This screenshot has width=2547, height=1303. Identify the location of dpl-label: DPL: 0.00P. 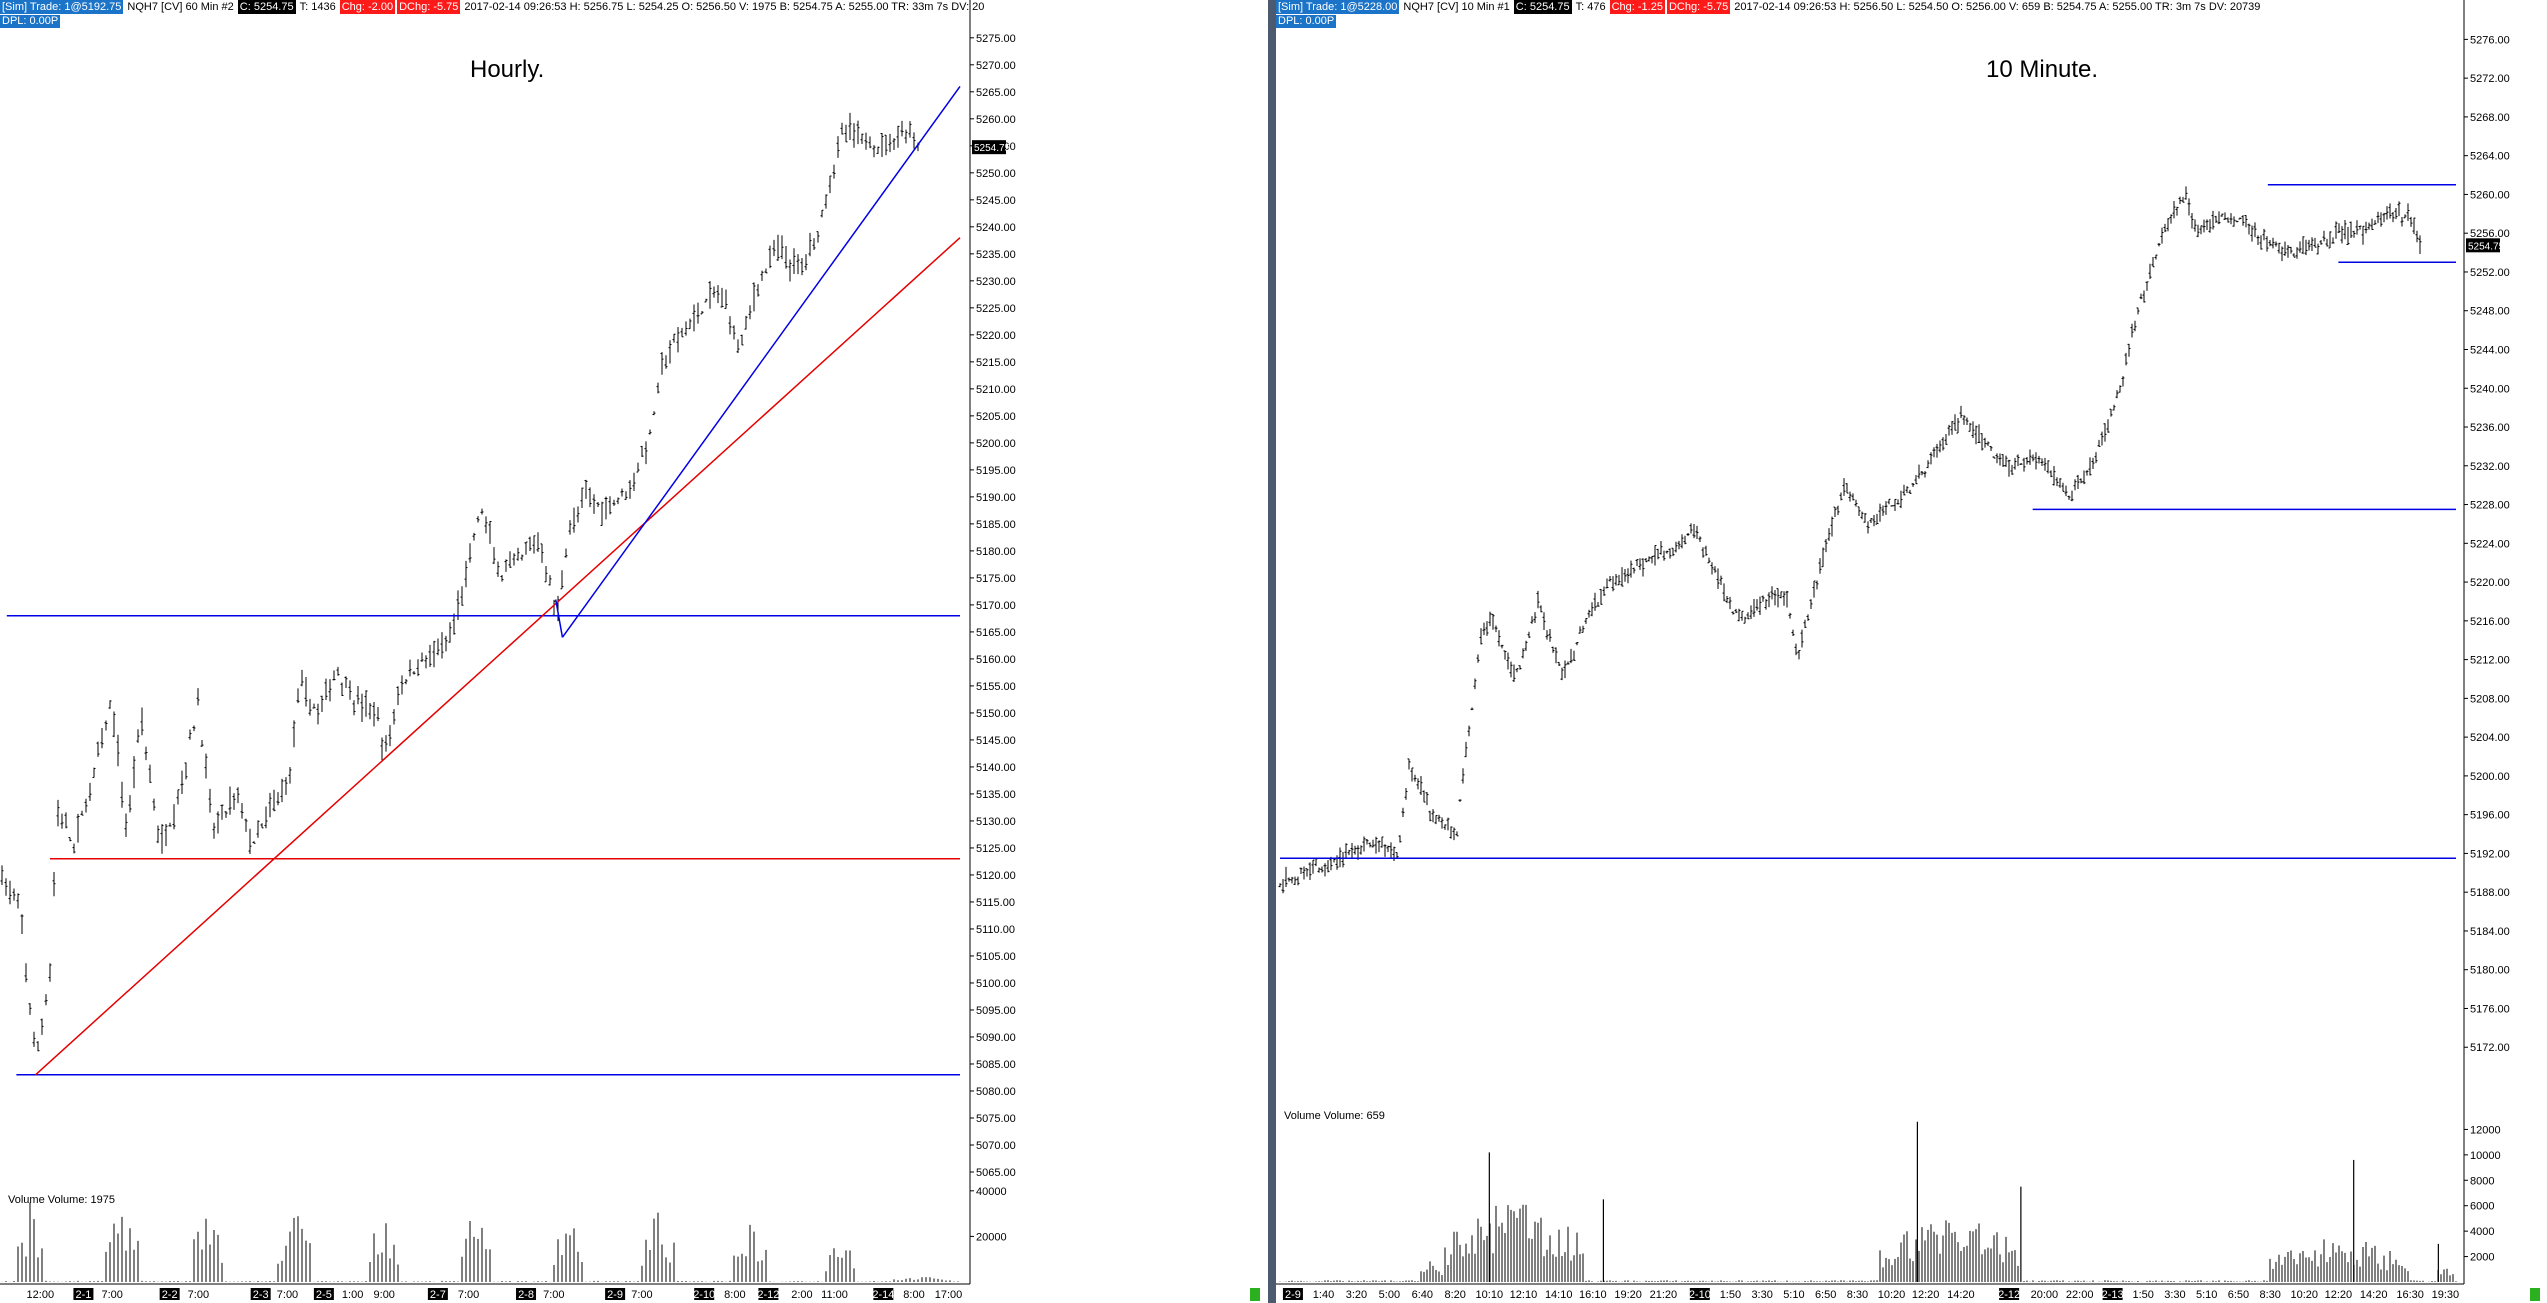
(30, 21).